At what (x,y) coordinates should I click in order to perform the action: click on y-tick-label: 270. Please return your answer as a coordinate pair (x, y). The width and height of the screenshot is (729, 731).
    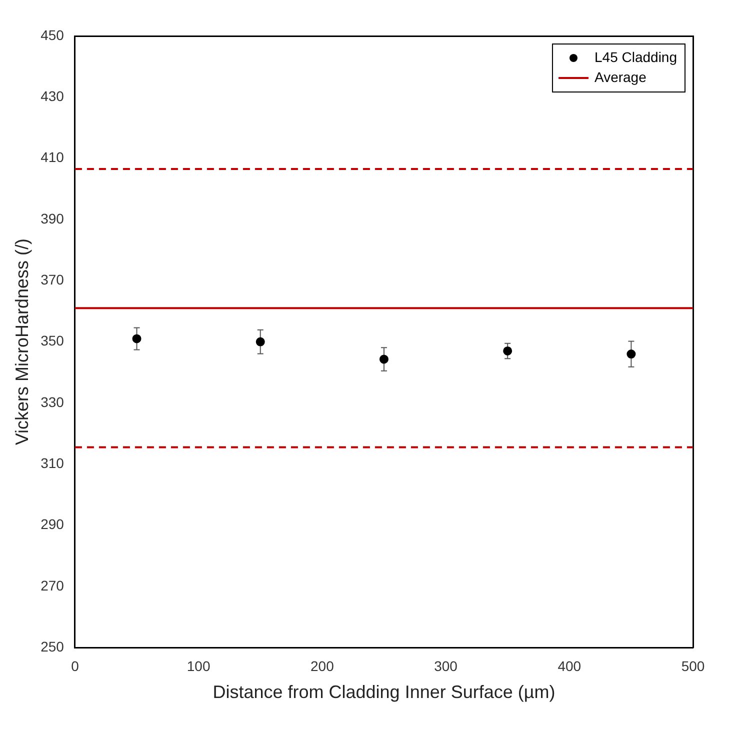
    Looking at the image, I should click on (52, 585).